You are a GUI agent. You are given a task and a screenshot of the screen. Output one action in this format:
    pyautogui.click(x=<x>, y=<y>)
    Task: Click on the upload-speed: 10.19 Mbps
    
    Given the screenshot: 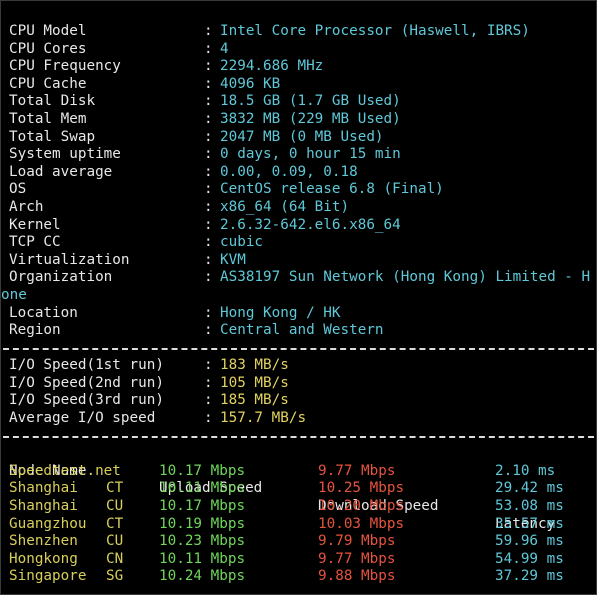 What is the action you would take?
    pyautogui.click(x=202, y=523)
    